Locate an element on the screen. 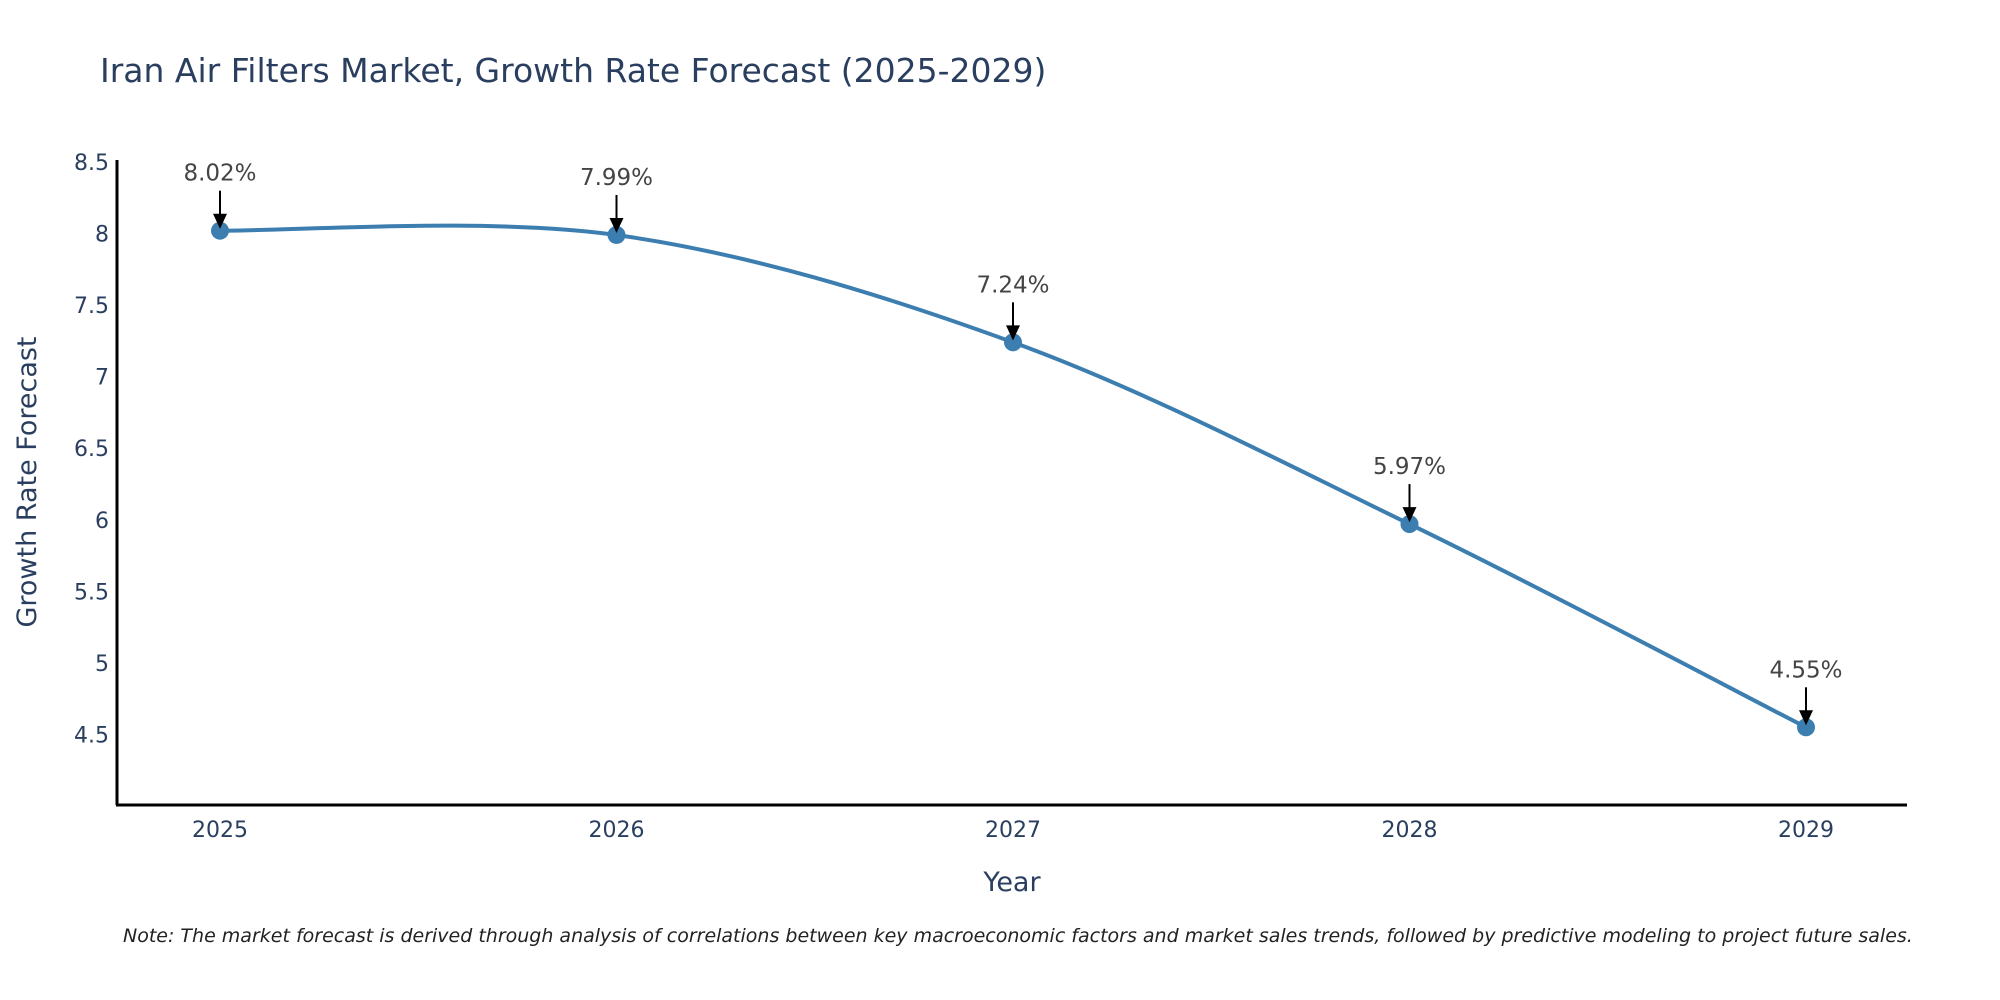  x-tick-label: 2025 is located at coordinates (220, 830).